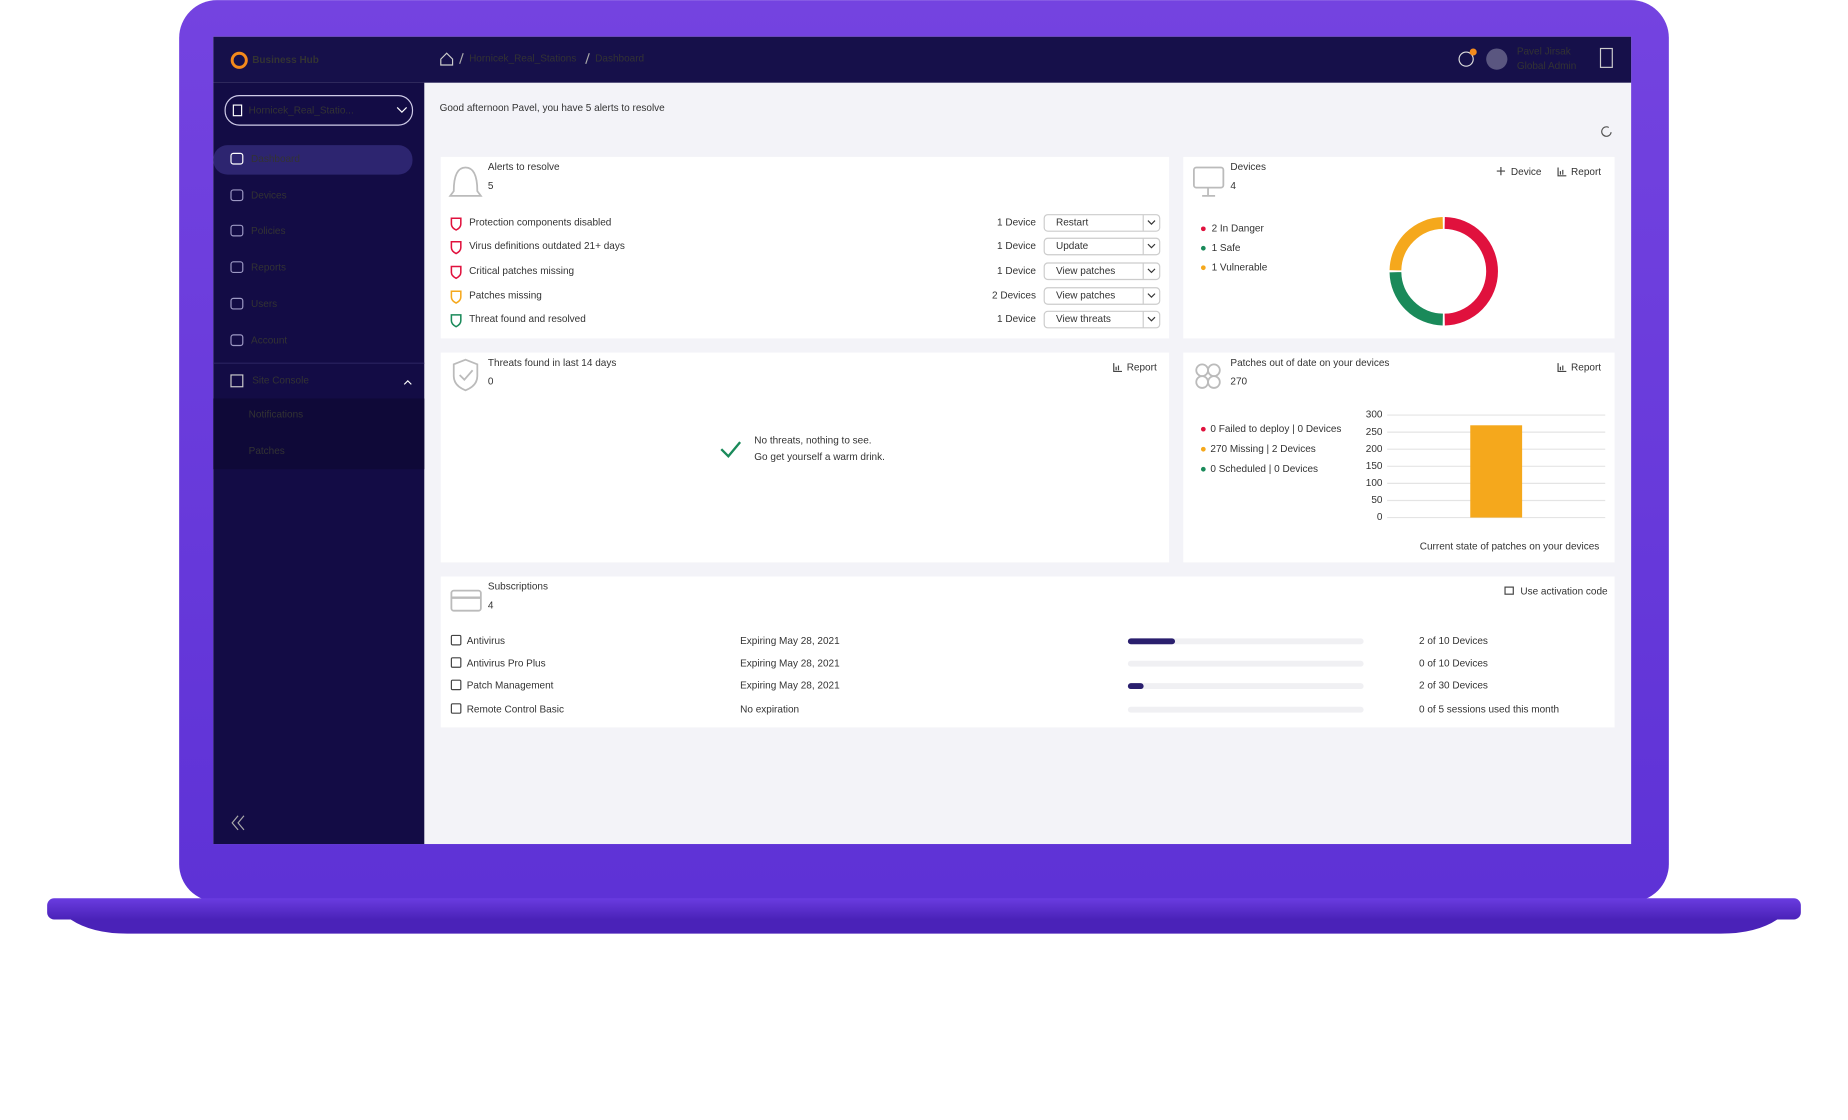 This screenshot has height=1120, width=1848. Describe the element at coordinates (1262, 449) in the screenshot. I see `legend-label: 270 Missing | 2 Devices` at that location.